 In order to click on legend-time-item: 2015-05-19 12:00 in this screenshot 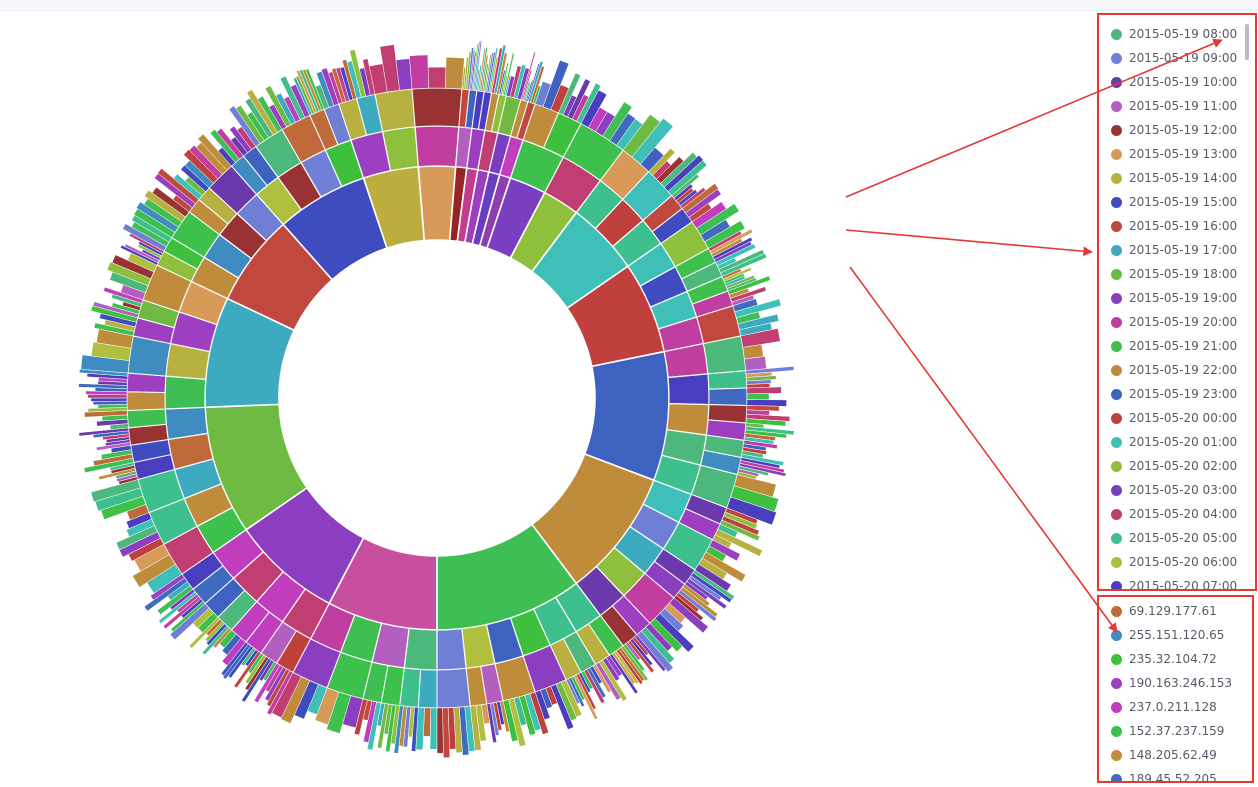, I will do `click(1168, 130)`.